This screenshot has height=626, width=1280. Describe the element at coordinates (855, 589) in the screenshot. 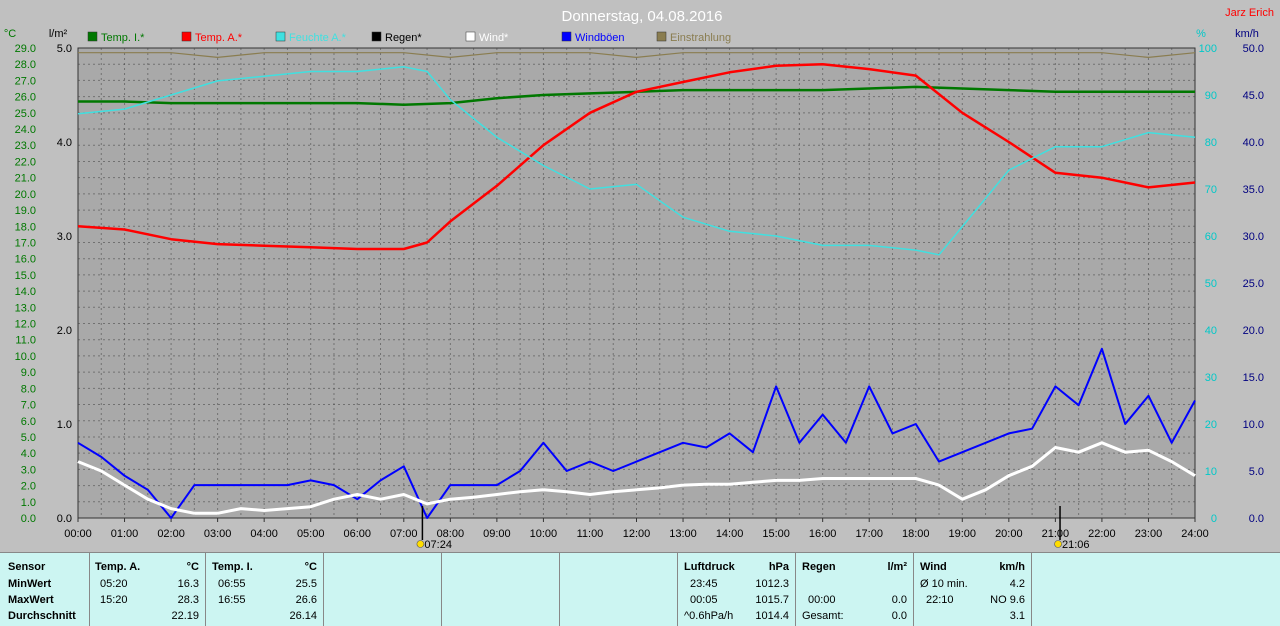

I see `stats-col-rain: Regen l/m² 00:00 0.0 Gesamt: 0.0` at that location.